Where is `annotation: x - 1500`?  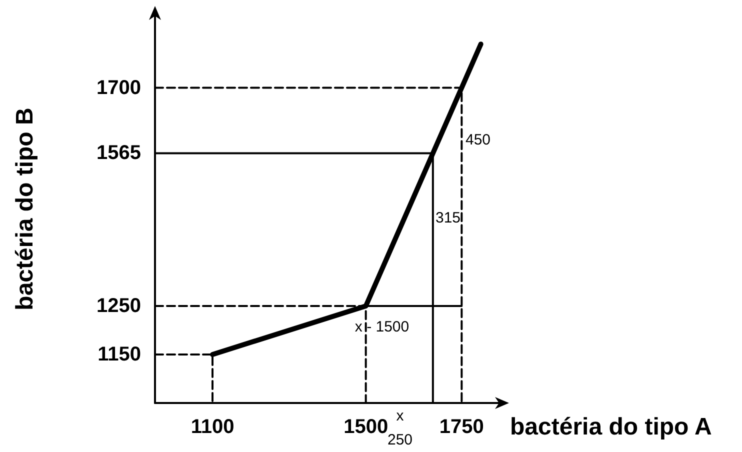 annotation: x - 1500 is located at coordinates (382, 327).